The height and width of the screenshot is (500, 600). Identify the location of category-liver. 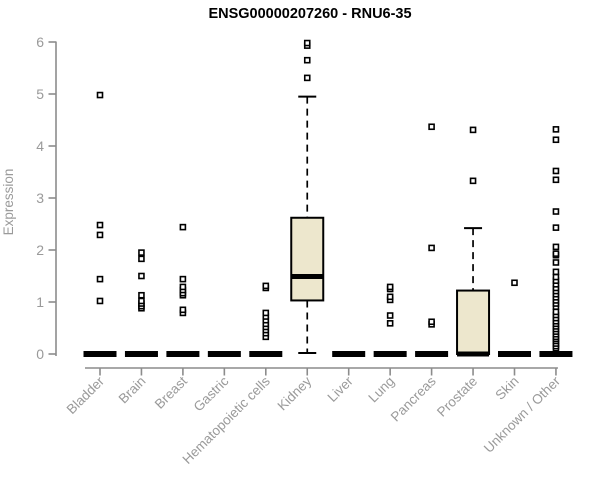
(349, 354).